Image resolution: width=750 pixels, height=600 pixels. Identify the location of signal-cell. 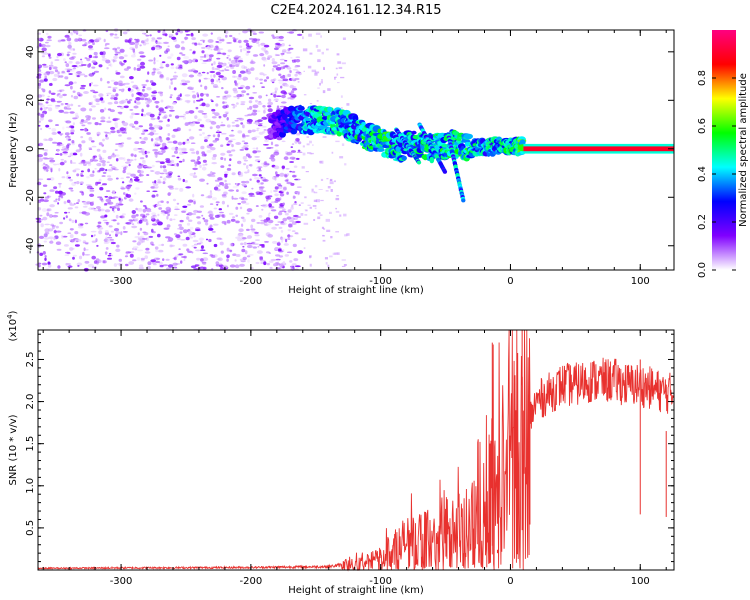
(282, 134).